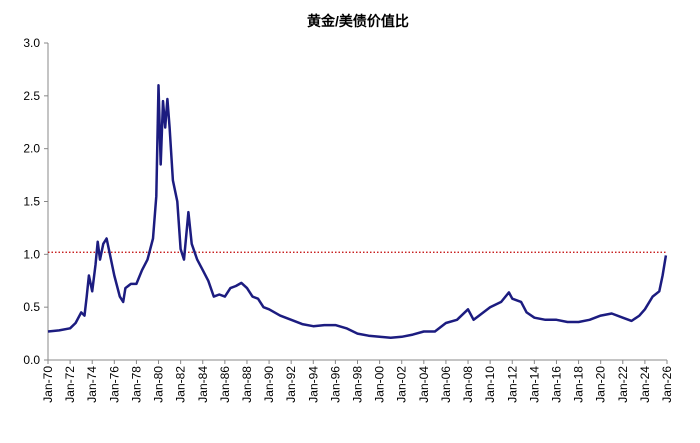  Describe the element at coordinates (534, 384) in the screenshot. I see `x-tick-label: Jan-14` at that location.